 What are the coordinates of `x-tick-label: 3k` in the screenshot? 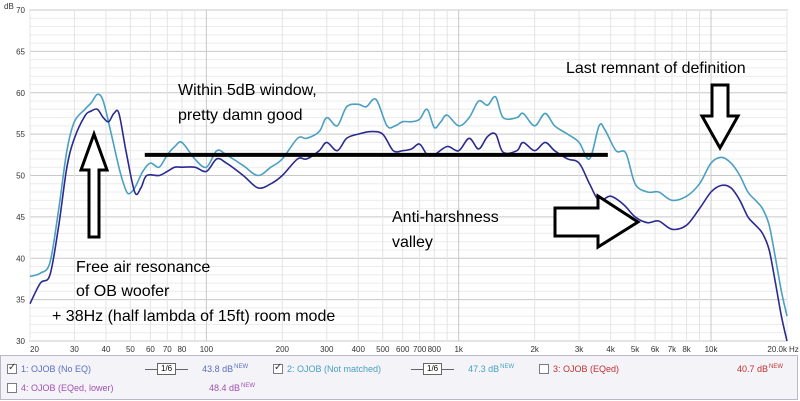 It's located at (579, 349).